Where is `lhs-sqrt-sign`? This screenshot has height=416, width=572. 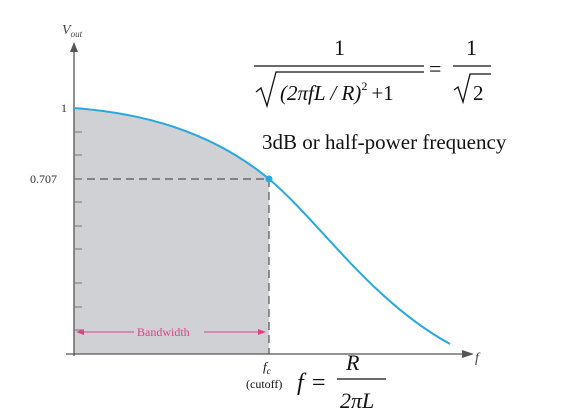 lhs-sqrt-sign is located at coordinates (339, 90).